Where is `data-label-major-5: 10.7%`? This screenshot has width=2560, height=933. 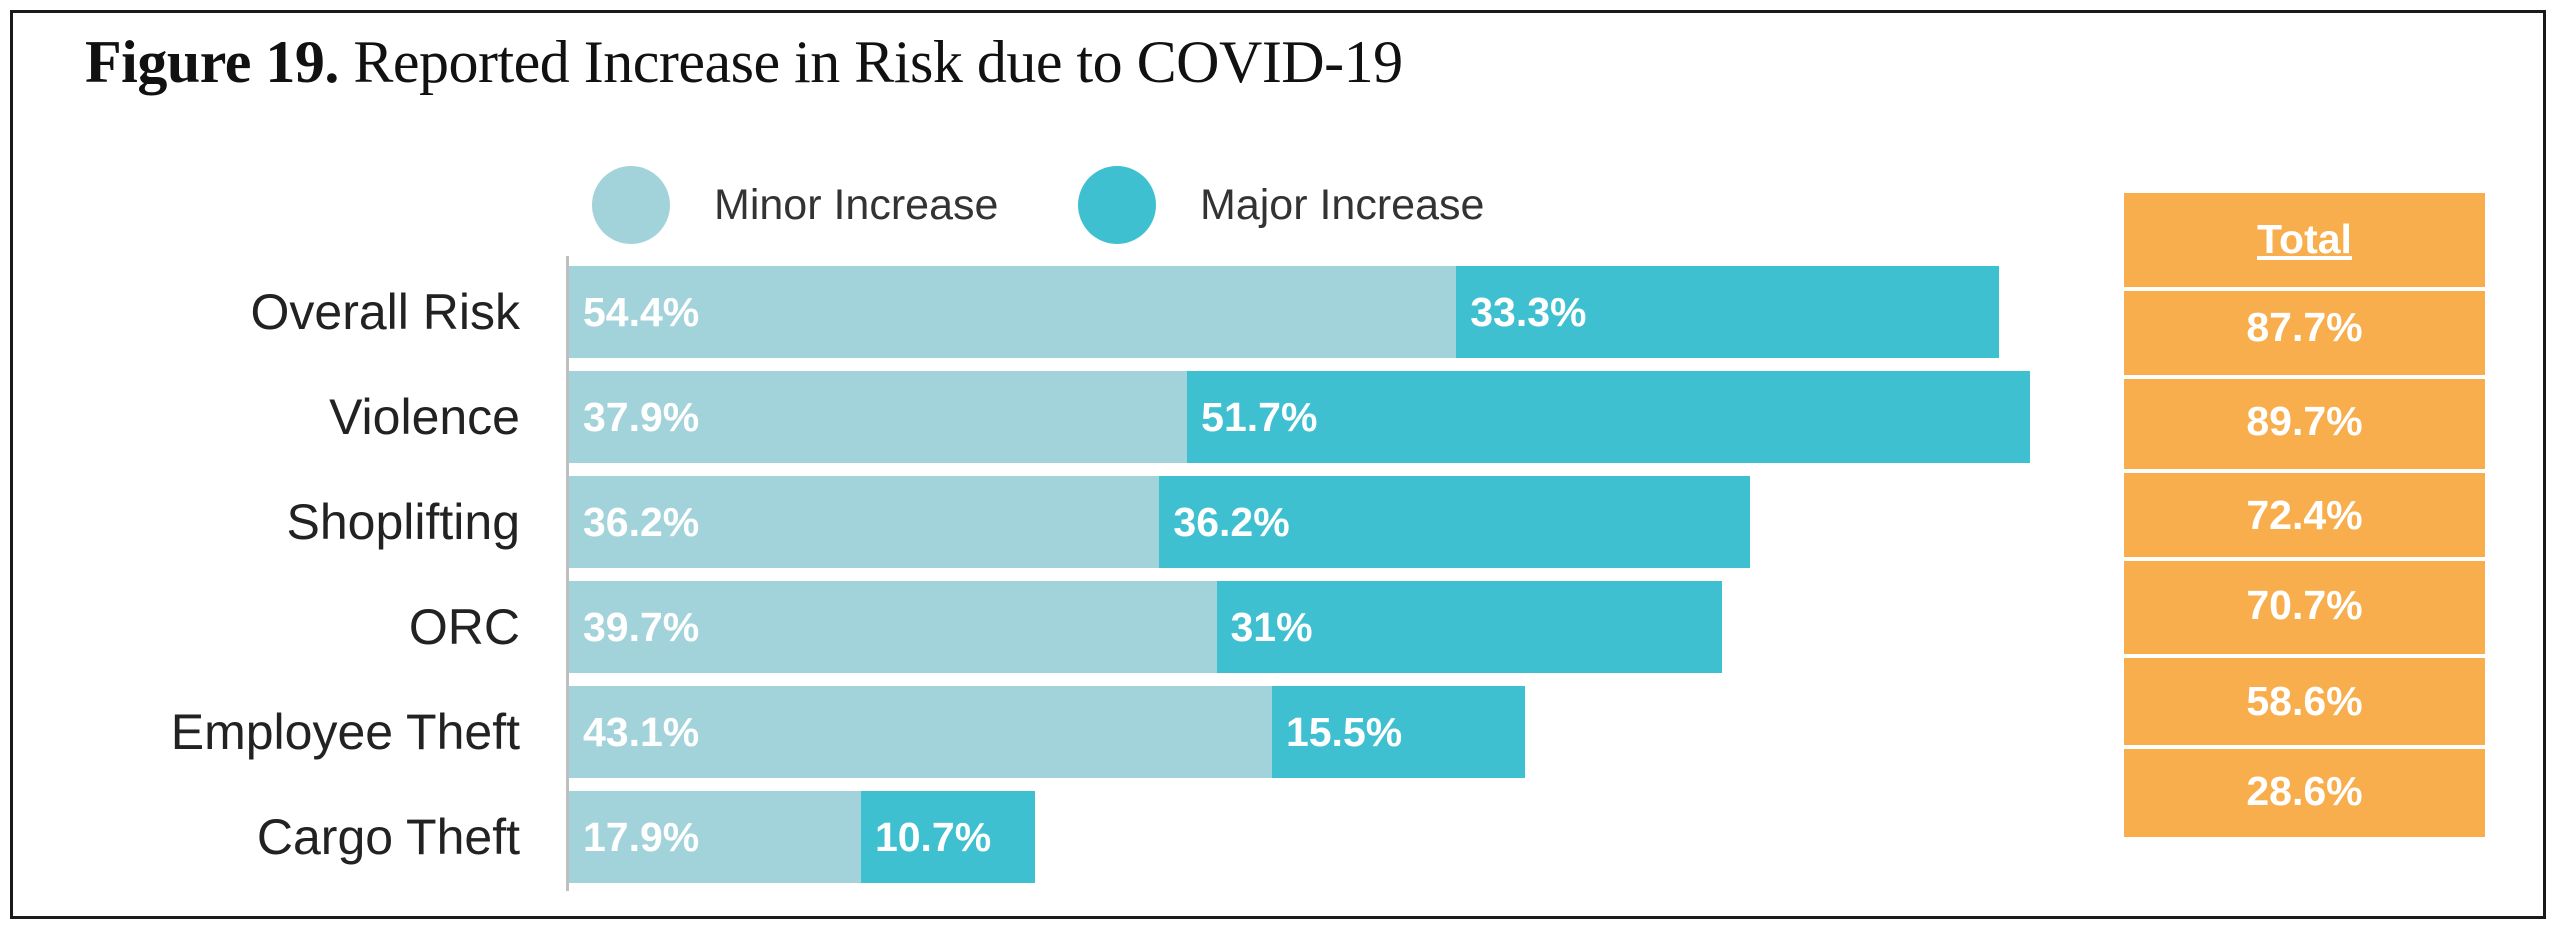 data-label-major-5: 10.7% is located at coordinates (933, 837).